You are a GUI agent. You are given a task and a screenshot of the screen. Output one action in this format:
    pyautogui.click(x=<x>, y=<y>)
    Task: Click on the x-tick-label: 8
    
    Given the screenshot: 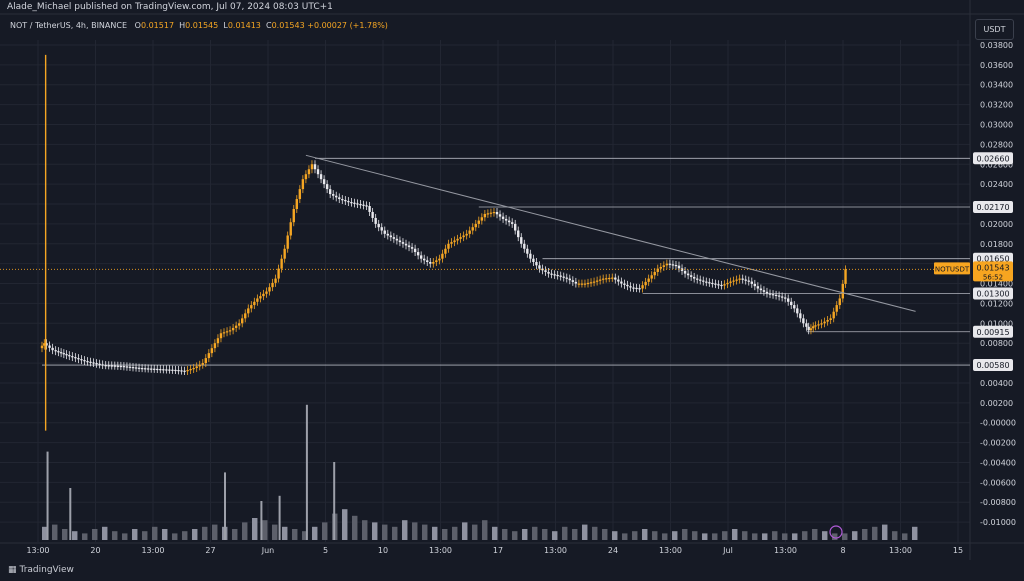 What is the action you would take?
    pyautogui.click(x=842, y=550)
    